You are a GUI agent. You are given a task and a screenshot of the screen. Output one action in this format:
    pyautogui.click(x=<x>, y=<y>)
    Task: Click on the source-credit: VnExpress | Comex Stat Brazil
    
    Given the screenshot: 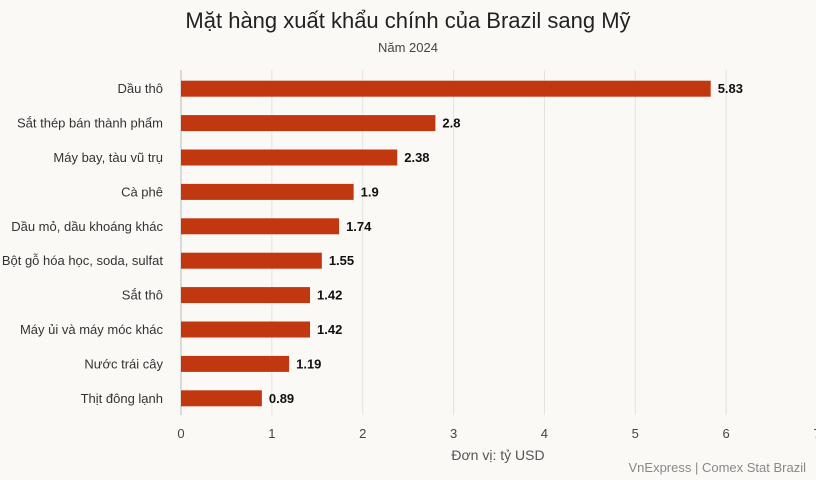 What is the action you would take?
    pyautogui.click(x=717, y=467)
    